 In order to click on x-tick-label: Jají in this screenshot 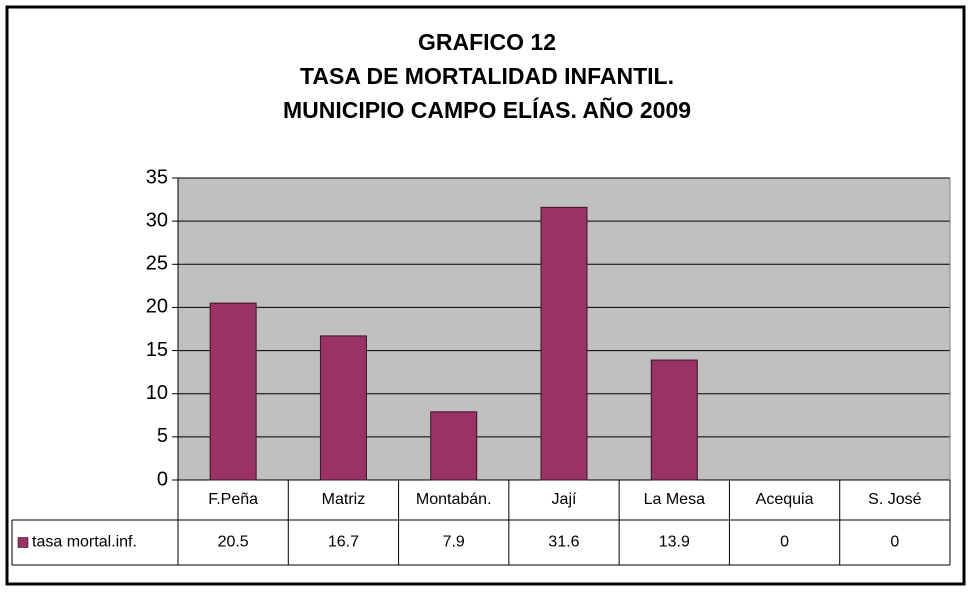, I will do `click(564, 499)`.